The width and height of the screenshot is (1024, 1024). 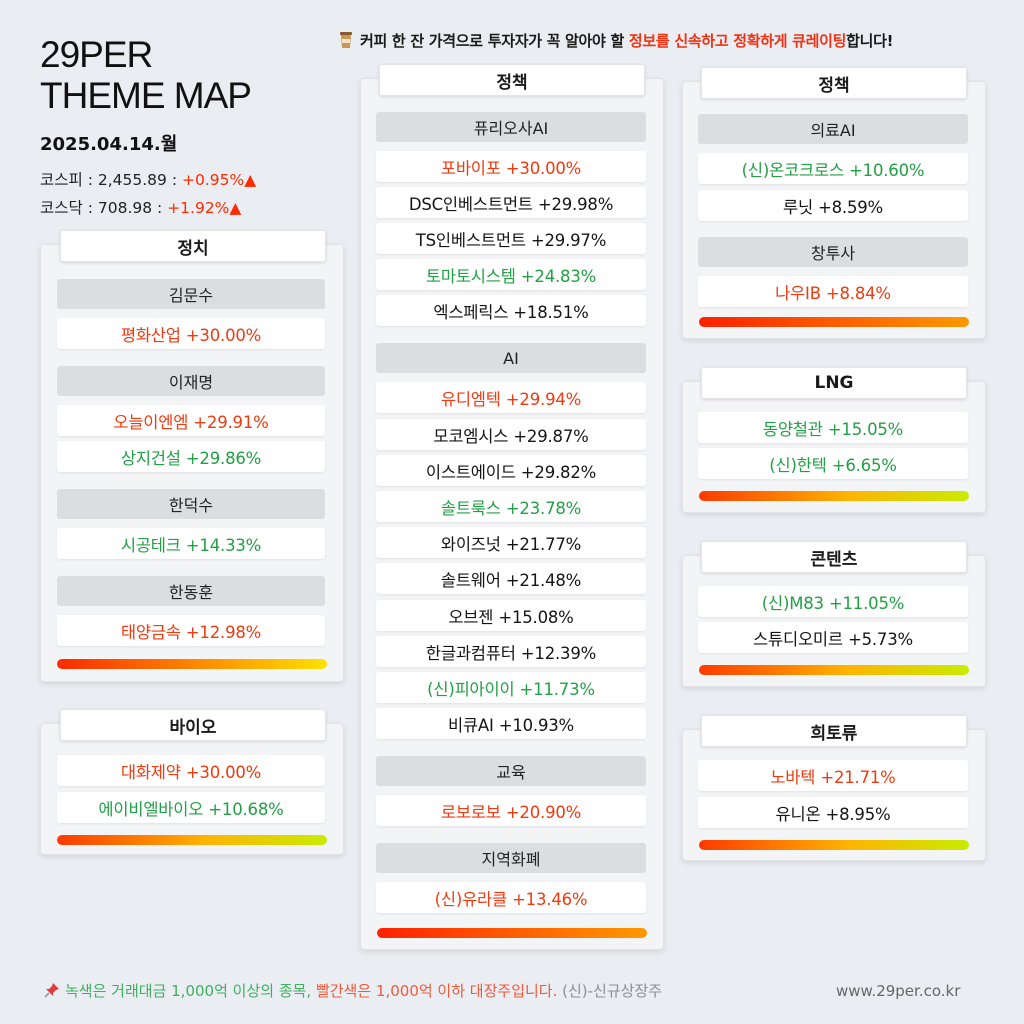 What do you see at coordinates (511, 127) in the screenshot?
I see `subhead-furiosaai: 퓨리오사AI` at bounding box center [511, 127].